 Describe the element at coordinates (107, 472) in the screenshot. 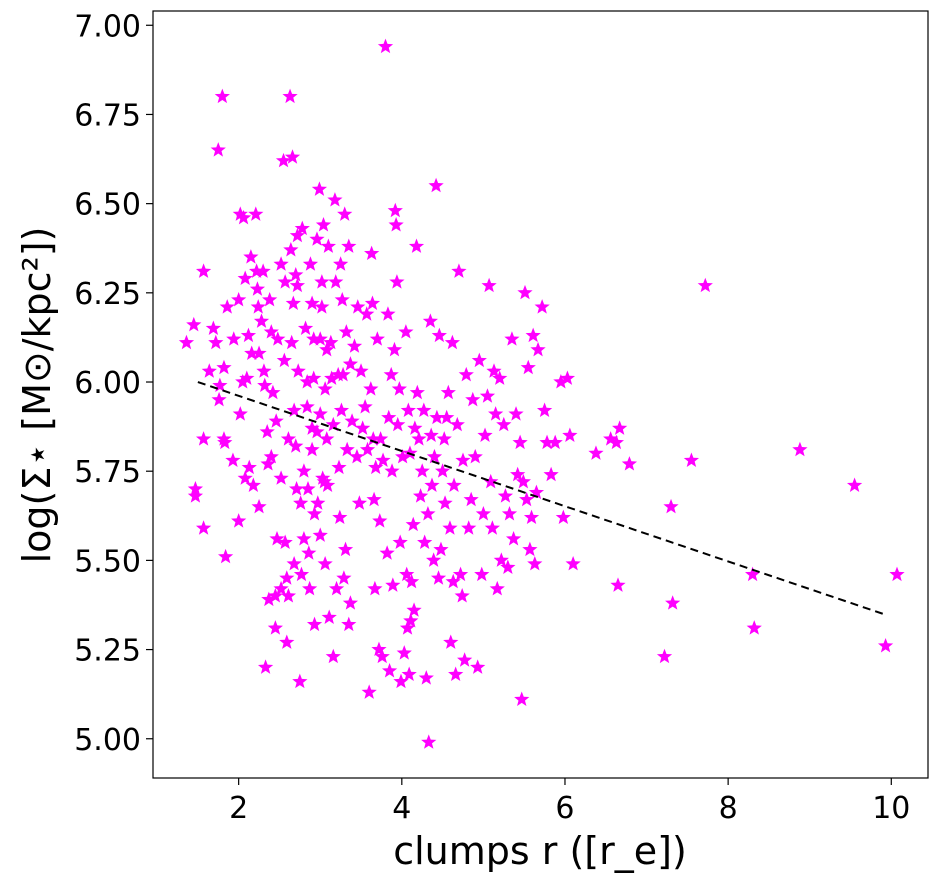

I see `y-tick-label: 5.75` at that location.